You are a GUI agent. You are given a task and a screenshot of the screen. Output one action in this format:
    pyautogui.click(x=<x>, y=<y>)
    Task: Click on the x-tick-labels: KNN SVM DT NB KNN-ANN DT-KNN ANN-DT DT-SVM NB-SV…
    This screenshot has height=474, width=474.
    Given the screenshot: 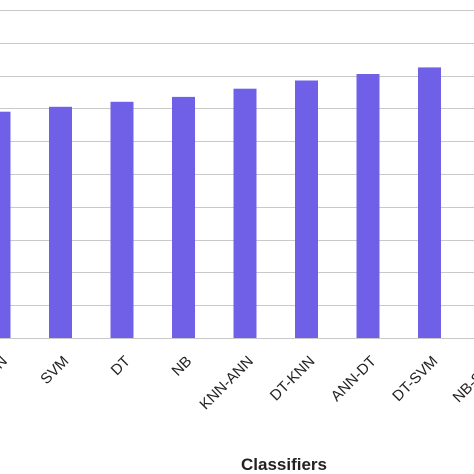 What is the action you would take?
    pyautogui.click(x=237, y=383)
    